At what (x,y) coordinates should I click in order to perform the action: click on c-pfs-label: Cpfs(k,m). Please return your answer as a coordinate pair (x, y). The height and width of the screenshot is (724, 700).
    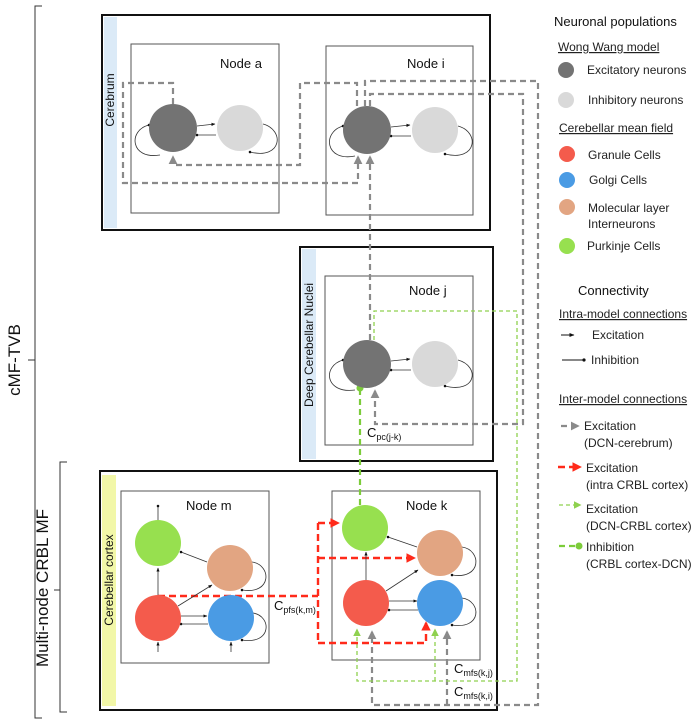
    Looking at the image, I should click on (295, 606).